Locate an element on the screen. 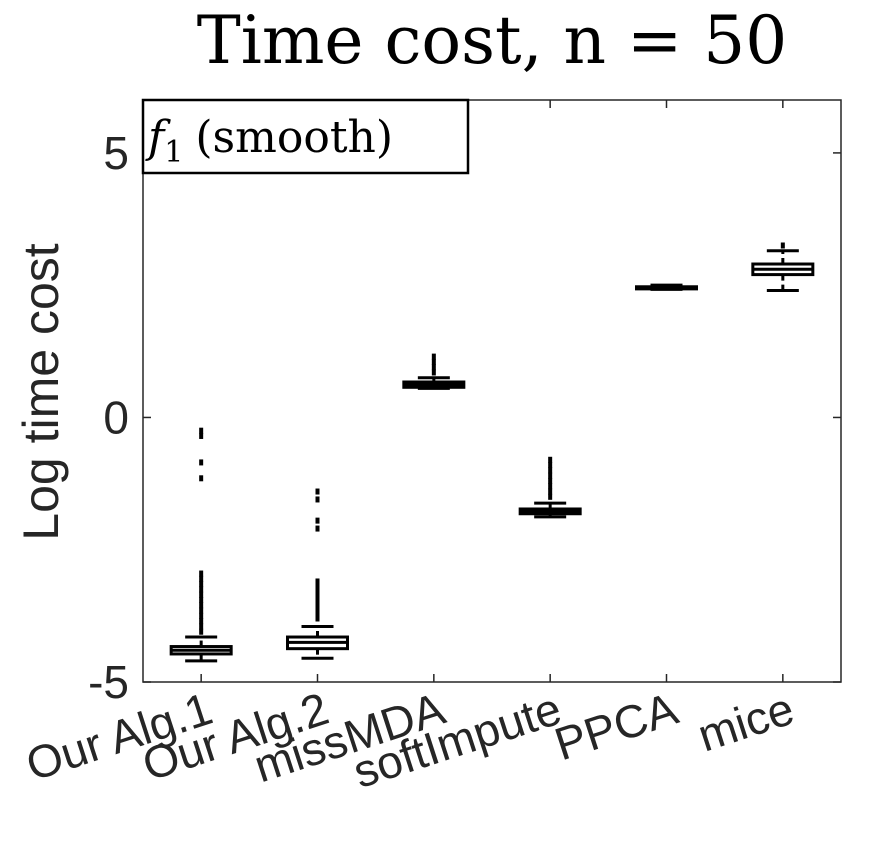 The height and width of the screenshot is (855, 870). annotation-frame is located at coordinates (305, 136).